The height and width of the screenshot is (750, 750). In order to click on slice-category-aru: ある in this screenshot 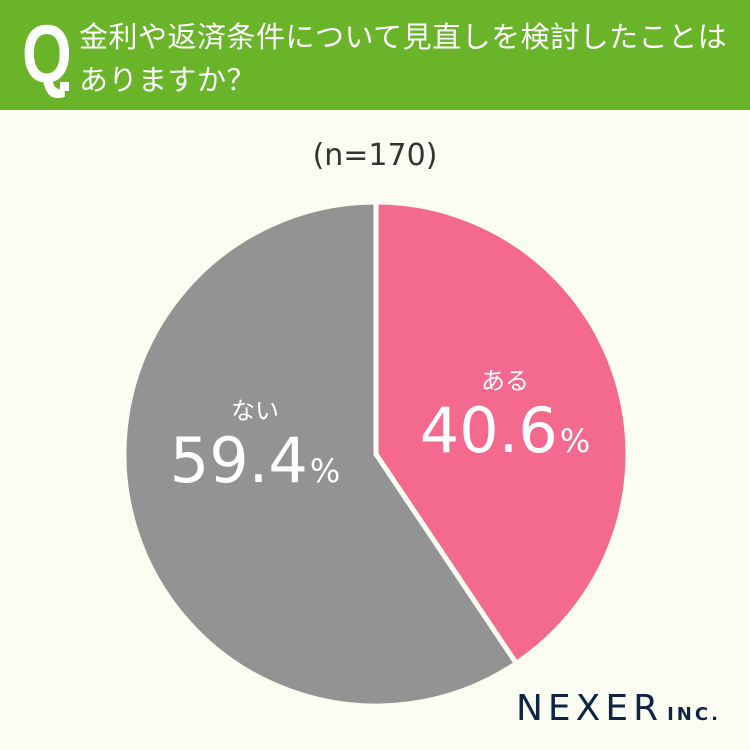, I will do `click(505, 381)`.